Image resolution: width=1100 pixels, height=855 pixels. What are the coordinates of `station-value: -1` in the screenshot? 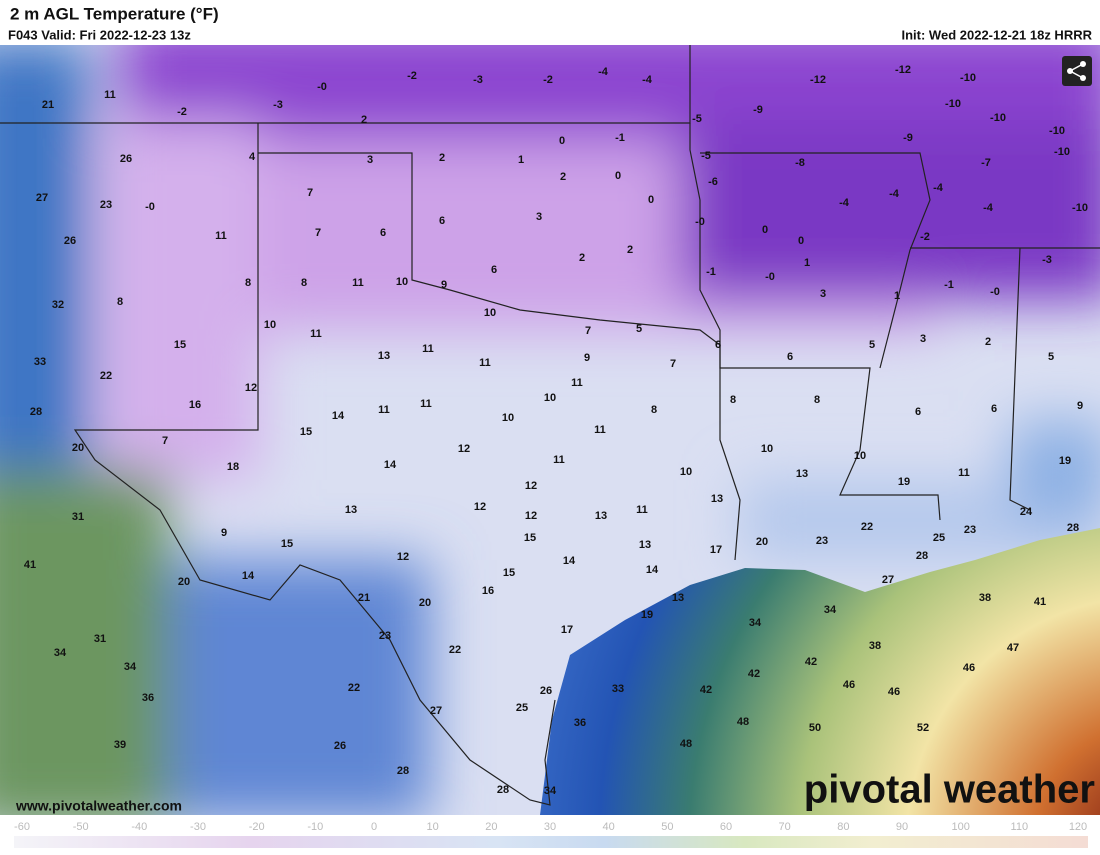 It's located at (949, 285).